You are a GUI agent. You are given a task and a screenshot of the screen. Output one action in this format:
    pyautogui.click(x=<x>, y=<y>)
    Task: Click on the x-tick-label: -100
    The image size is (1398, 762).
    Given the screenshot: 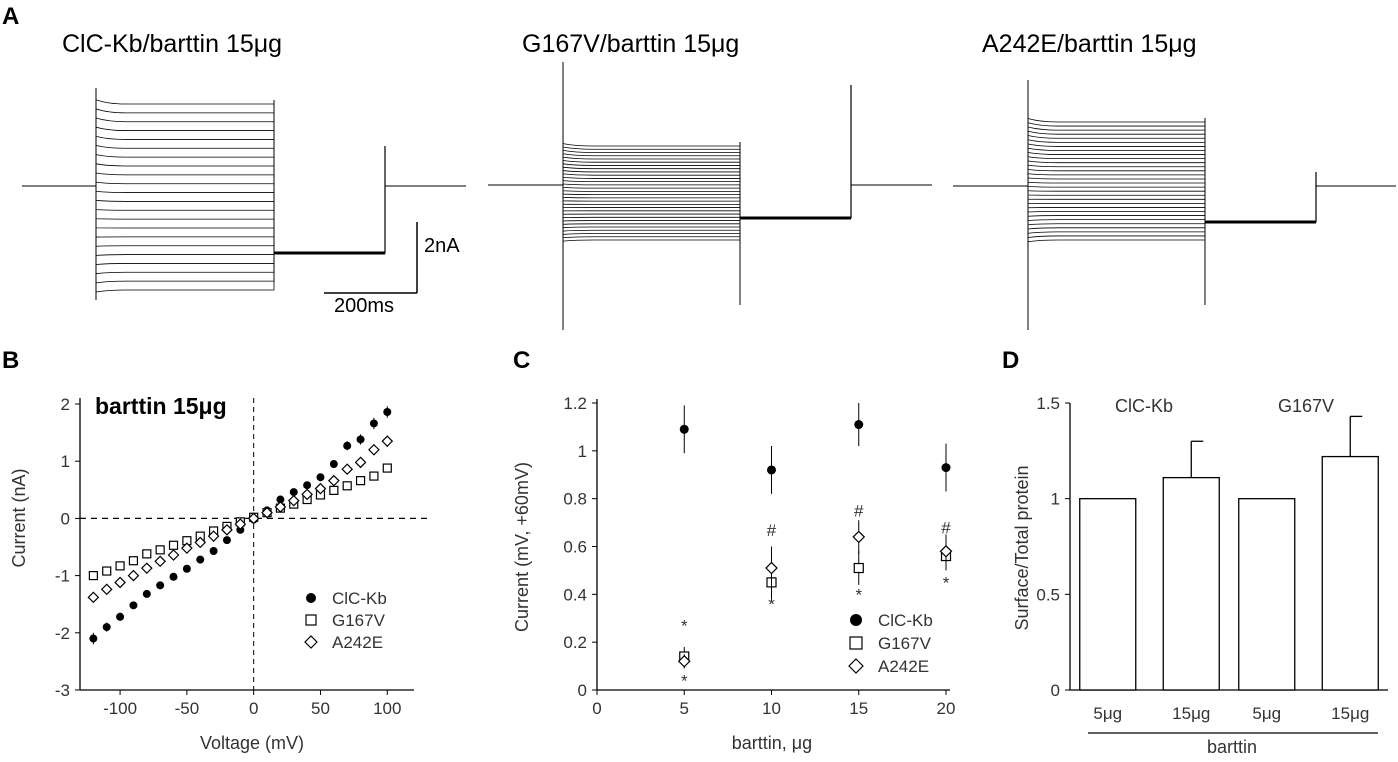 What is the action you would take?
    pyautogui.click(x=120, y=708)
    